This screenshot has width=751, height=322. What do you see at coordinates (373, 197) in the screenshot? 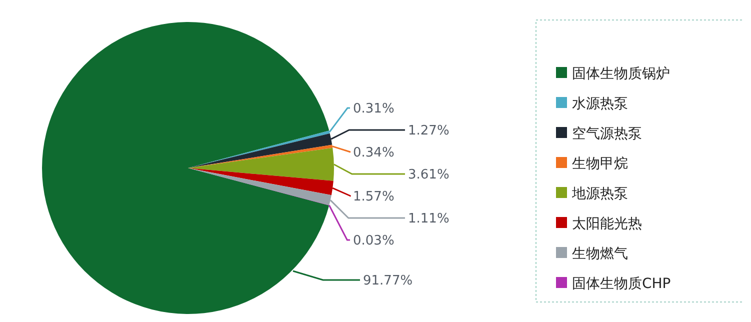
I see `data-label: 1.57%` at bounding box center [373, 197].